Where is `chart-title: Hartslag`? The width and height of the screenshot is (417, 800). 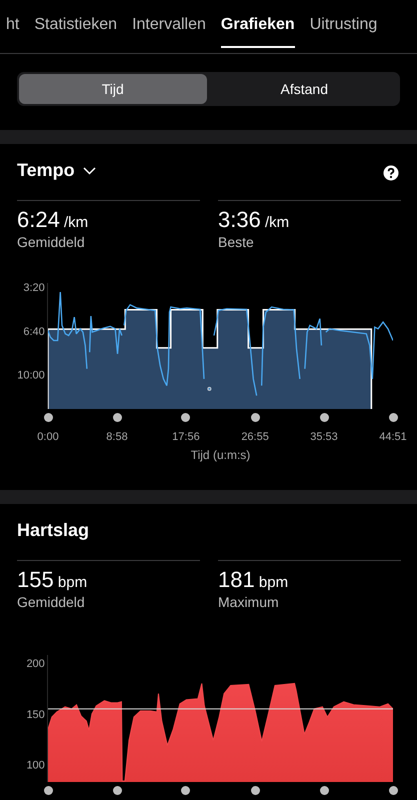 chart-title: Hartslag is located at coordinates (53, 530).